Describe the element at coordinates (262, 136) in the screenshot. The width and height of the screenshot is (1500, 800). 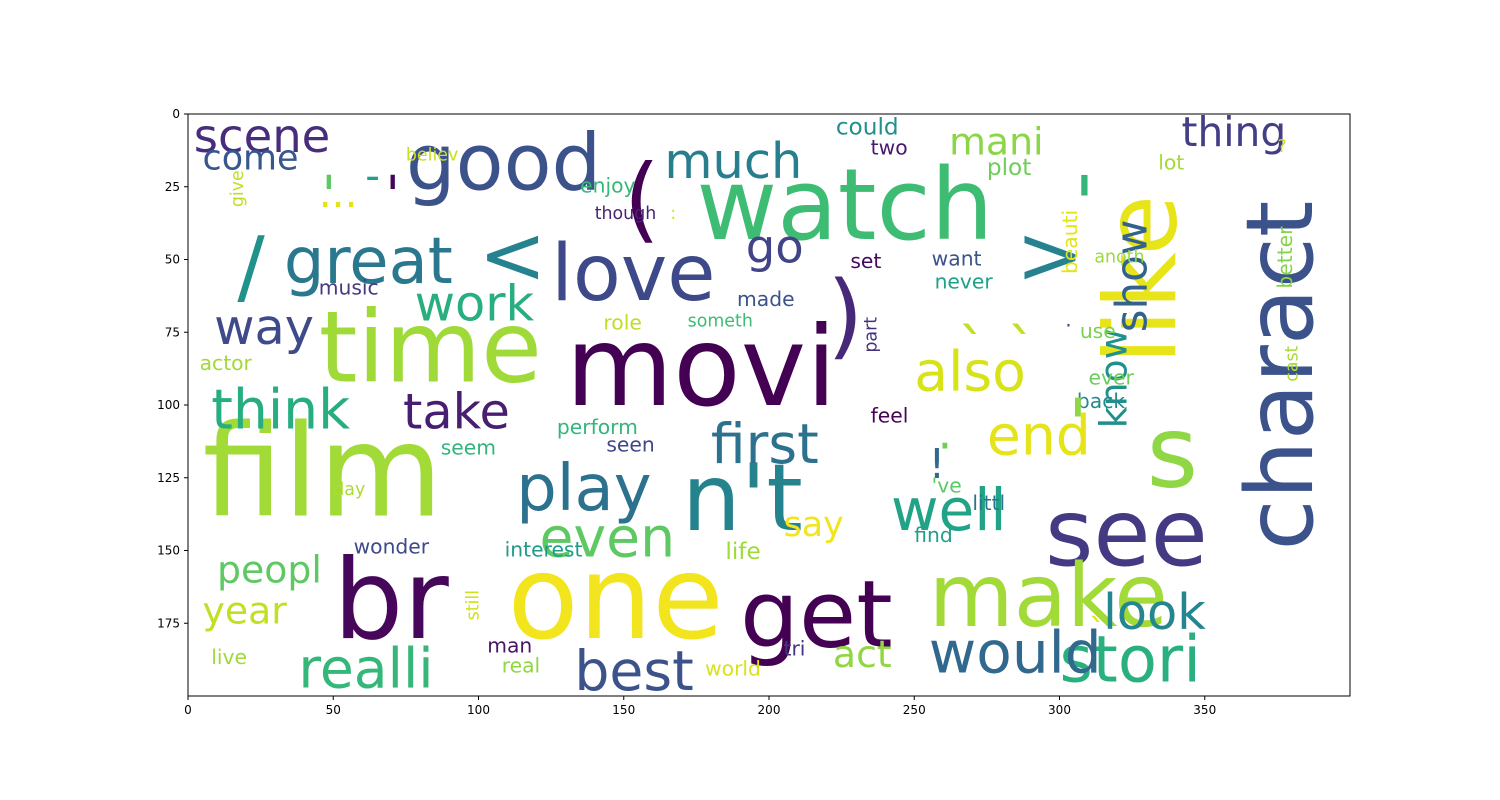
I see `word-36: scene` at that location.